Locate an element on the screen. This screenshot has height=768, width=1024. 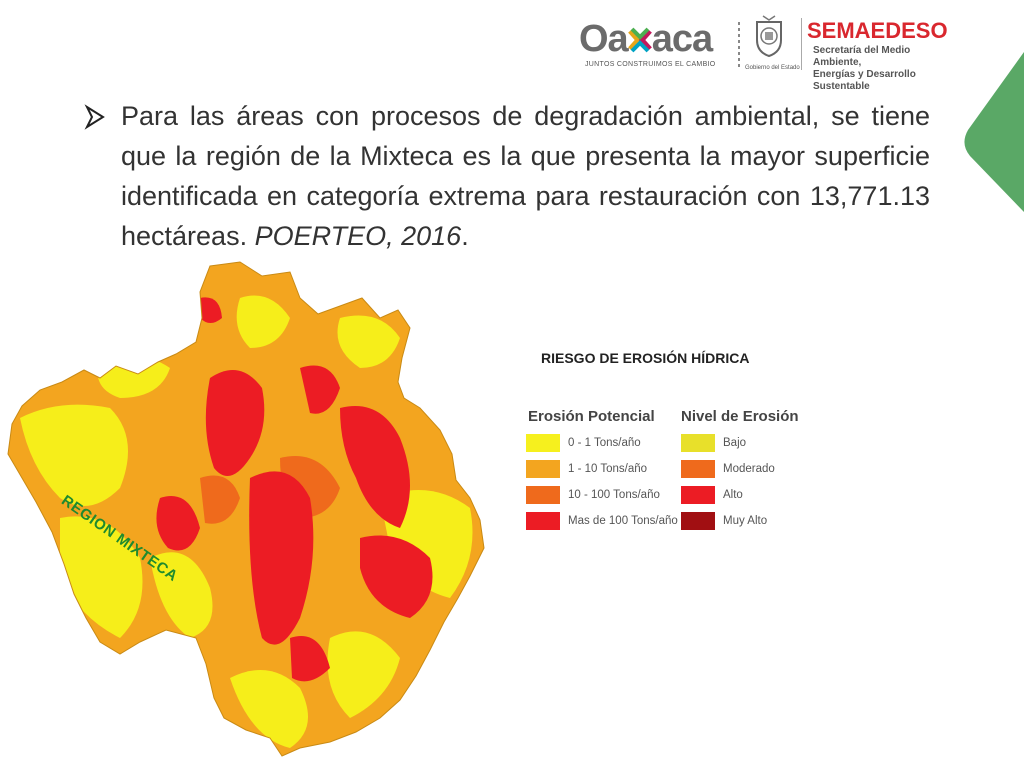
legend-row-potencial: 1 - 10 Tons/año is located at coordinates (586, 469).